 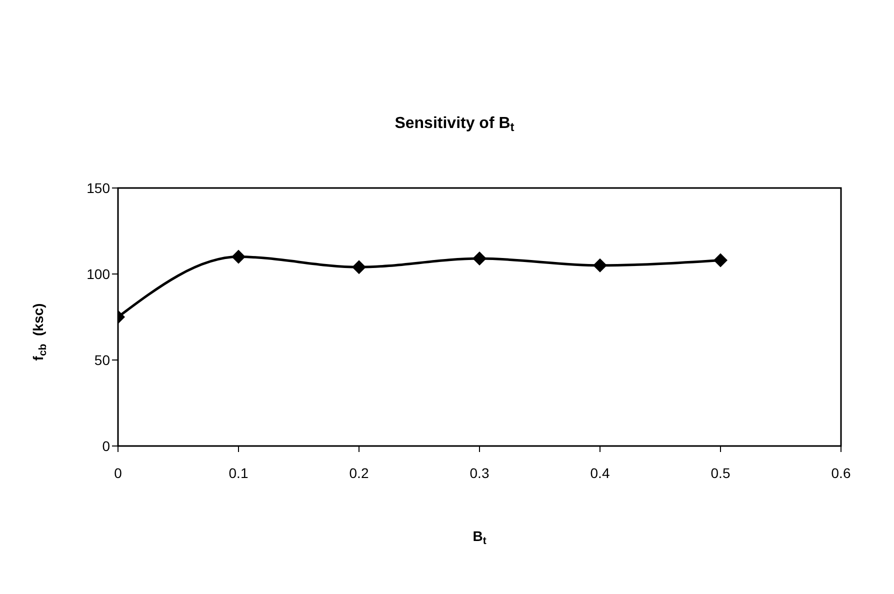 What do you see at coordinates (98, 188) in the screenshot?
I see `y-tick-label: 150` at bounding box center [98, 188].